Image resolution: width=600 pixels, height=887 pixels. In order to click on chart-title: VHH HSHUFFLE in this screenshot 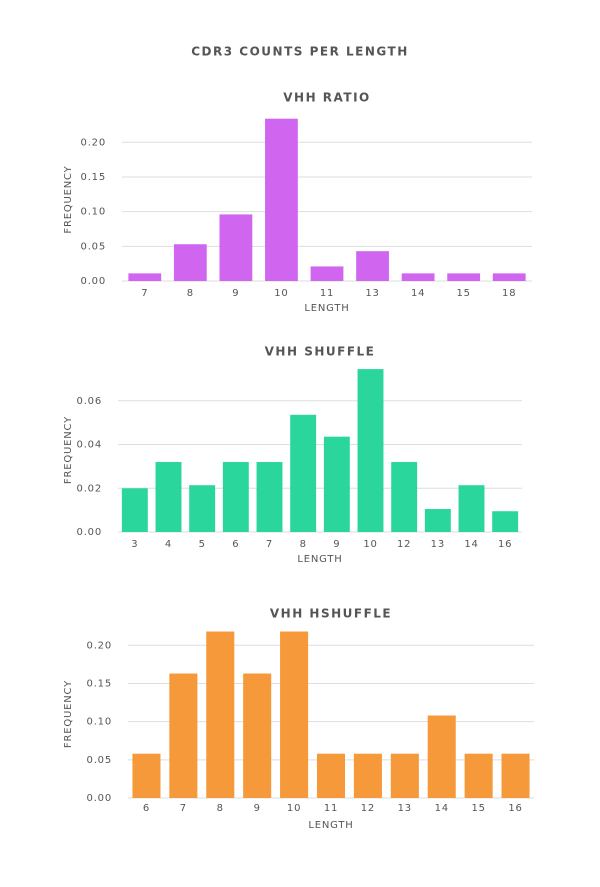, I will do `click(331, 614)`.